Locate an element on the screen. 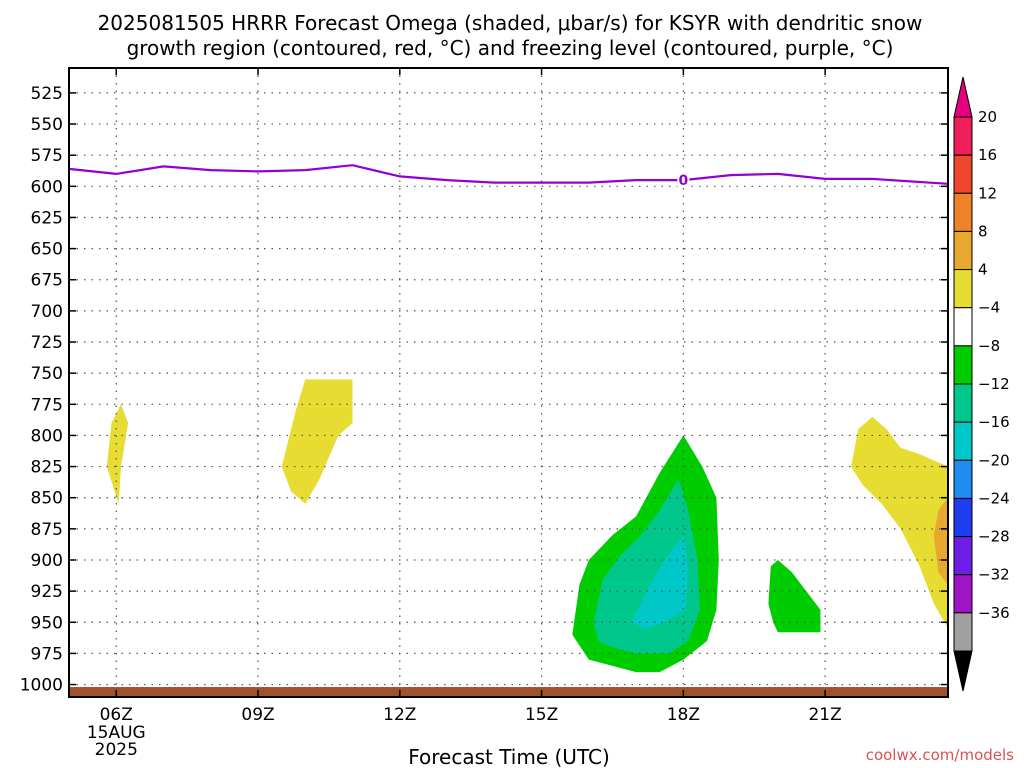 The image size is (1024, 768). x-axis-label: Forecast Time (UTC) is located at coordinates (509, 756).